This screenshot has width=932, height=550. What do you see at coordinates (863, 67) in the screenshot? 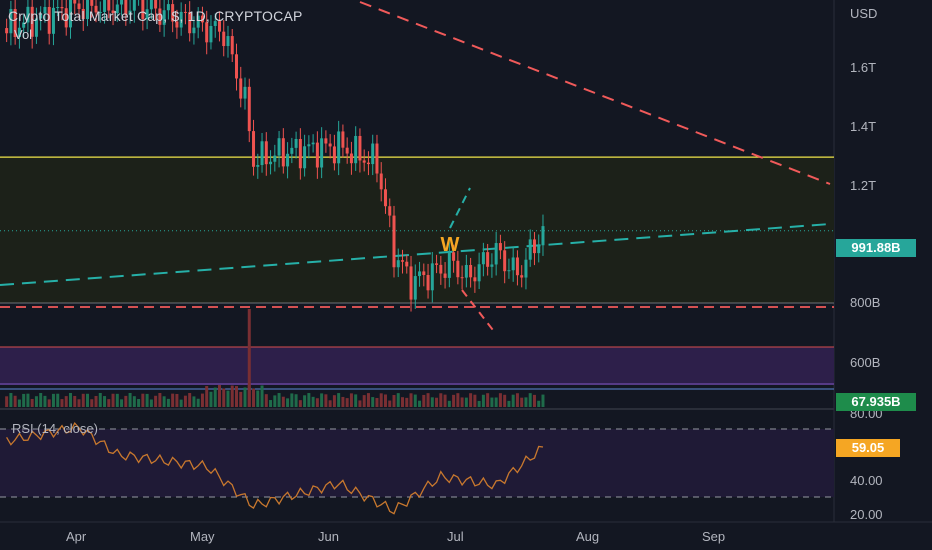
I see `price-axis-tick: 1.6T` at bounding box center [863, 67].